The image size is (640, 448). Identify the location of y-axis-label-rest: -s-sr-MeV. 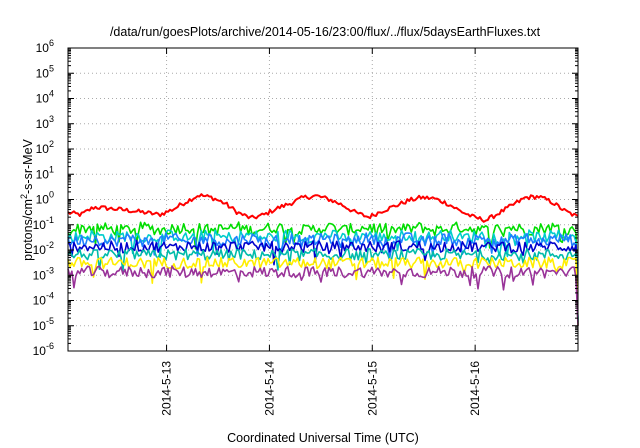
(28, 166).